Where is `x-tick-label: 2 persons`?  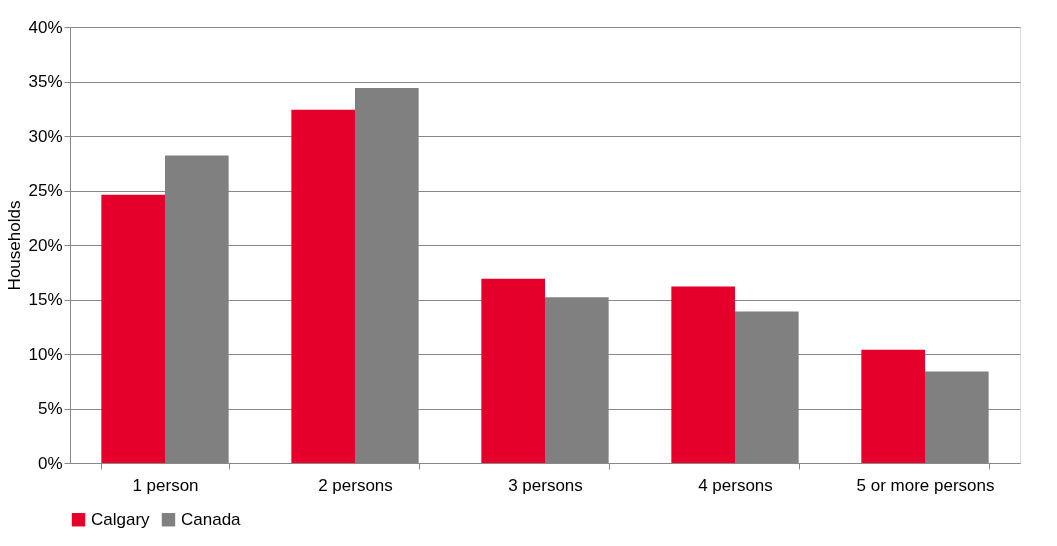
x-tick-label: 2 persons is located at coordinates (355, 485).